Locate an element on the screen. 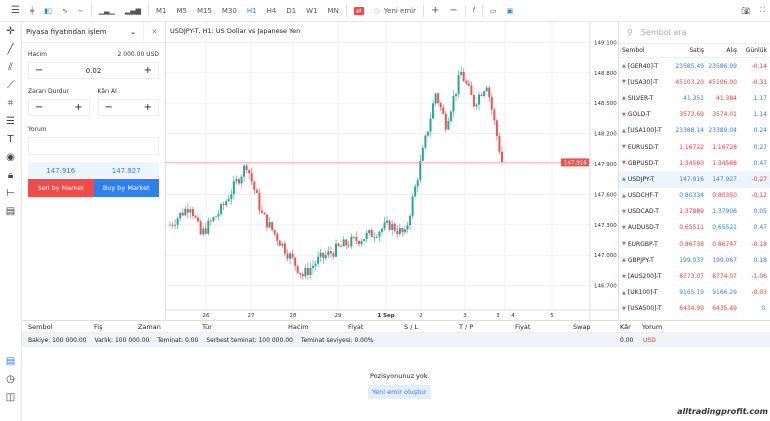 Image resolution: width=770 pixels, height=421 pixels. positions-tab-icon: ▤ is located at coordinates (10, 361).